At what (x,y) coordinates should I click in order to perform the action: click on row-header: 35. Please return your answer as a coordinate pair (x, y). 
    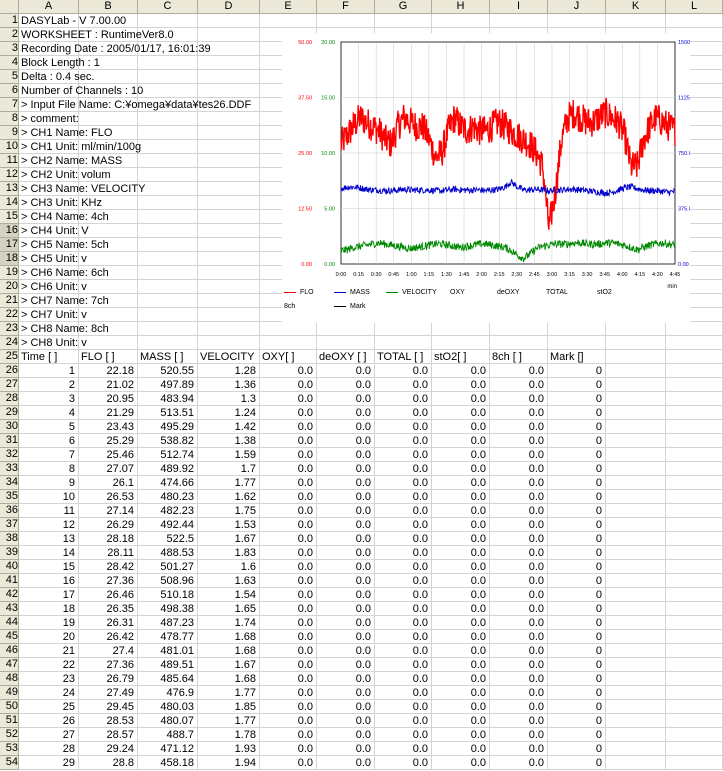
    Looking at the image, I should click on (9, 497).